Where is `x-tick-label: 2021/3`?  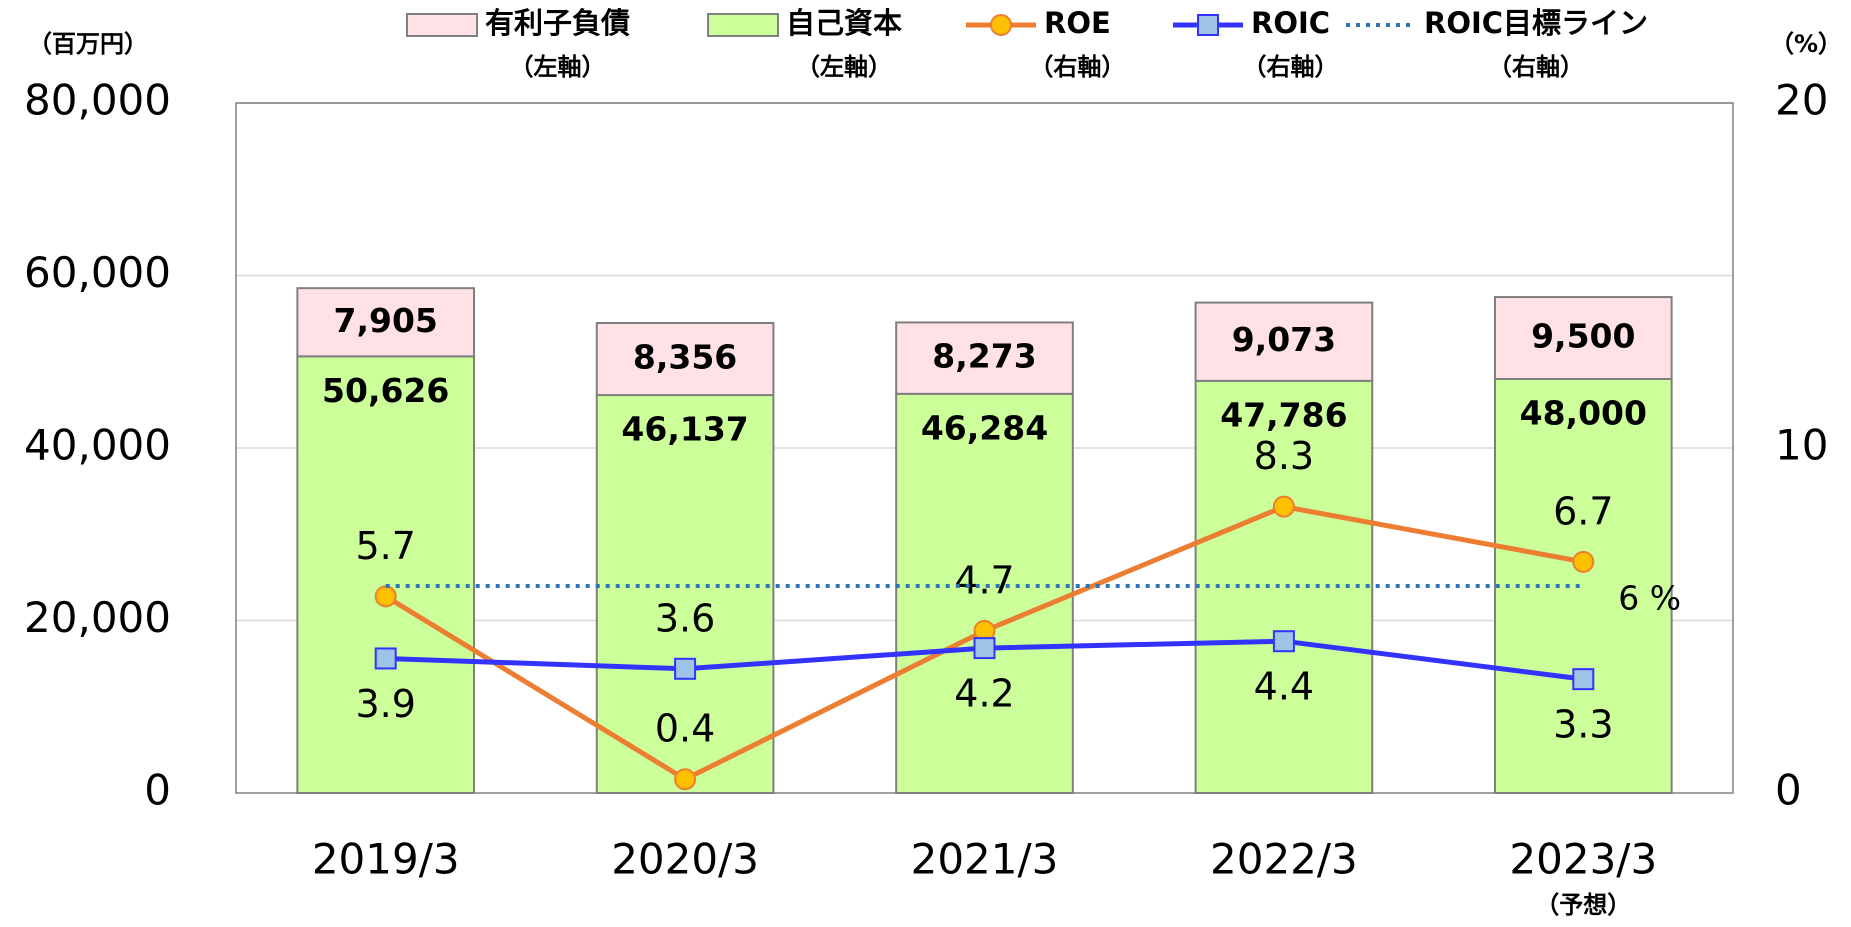 x-tick-label: 2021/3 is located at coordinates (985, 859).